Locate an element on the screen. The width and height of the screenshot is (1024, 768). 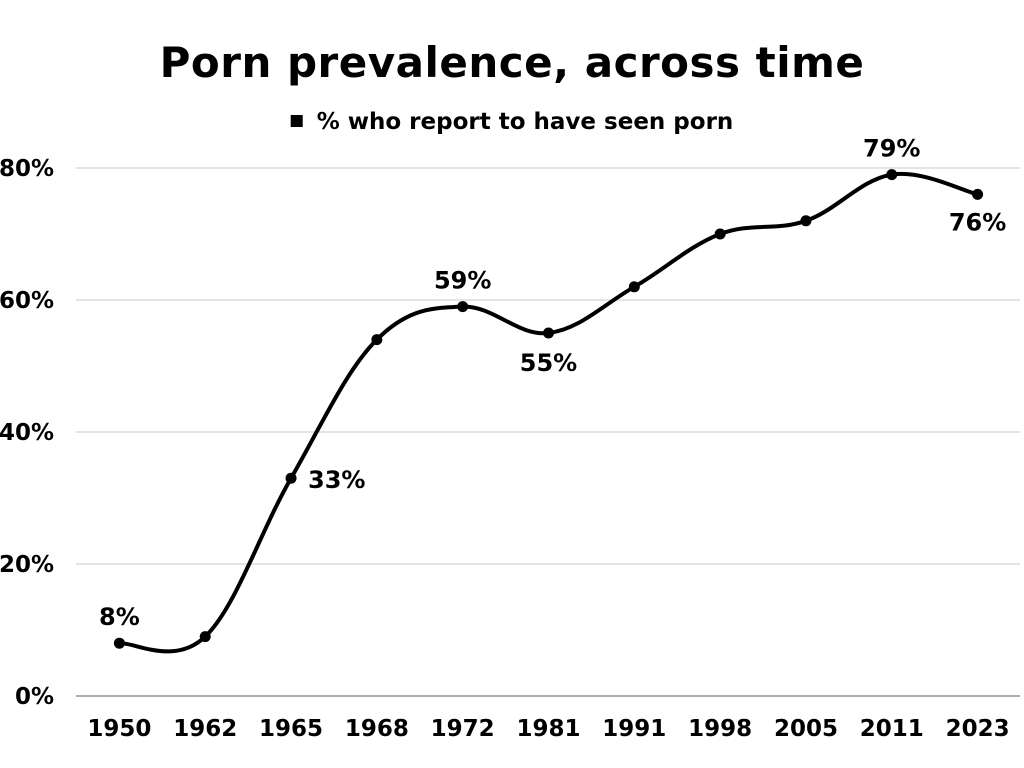
chart-title: Porn prevalence, across time is located at coordinates (512, 62).